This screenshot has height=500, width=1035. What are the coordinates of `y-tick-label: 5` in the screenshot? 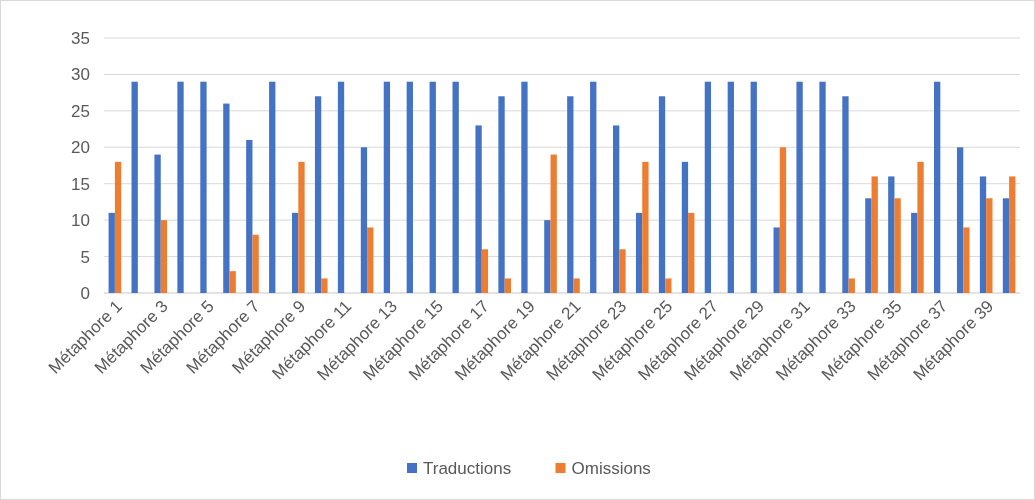 It's located at (85, 257).